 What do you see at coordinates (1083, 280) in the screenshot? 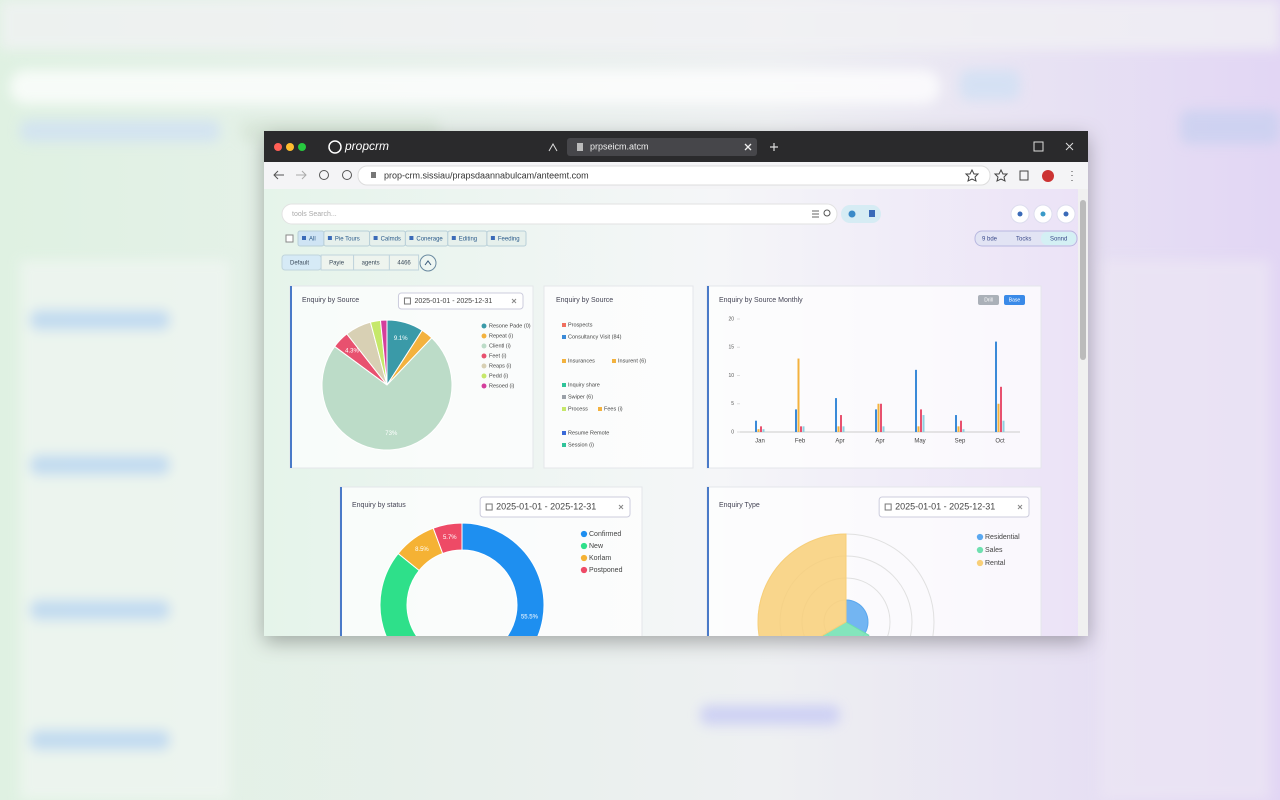
I see `scroll-thumb` at bounding box center [1083, 280].